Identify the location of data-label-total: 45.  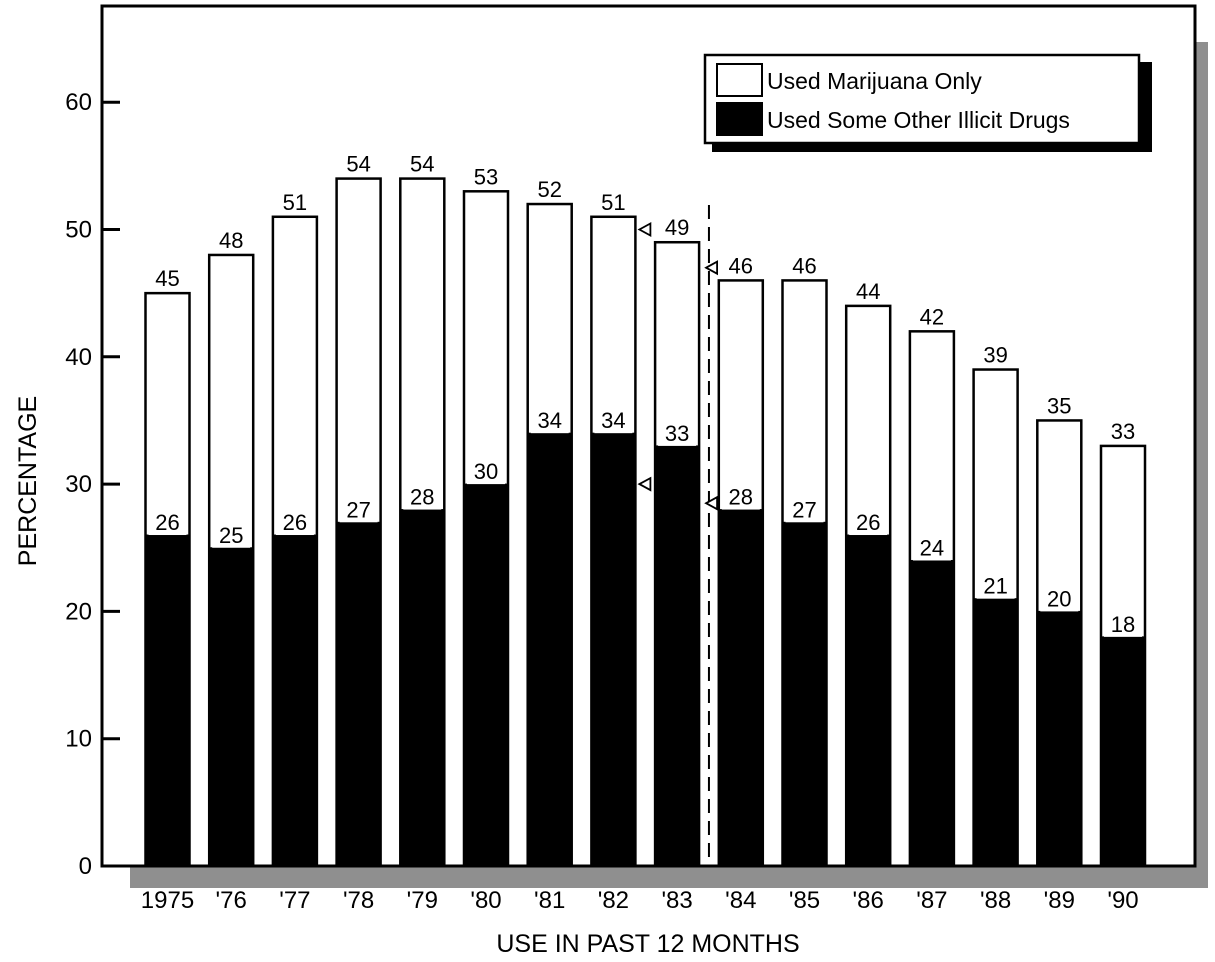
(167, 278).